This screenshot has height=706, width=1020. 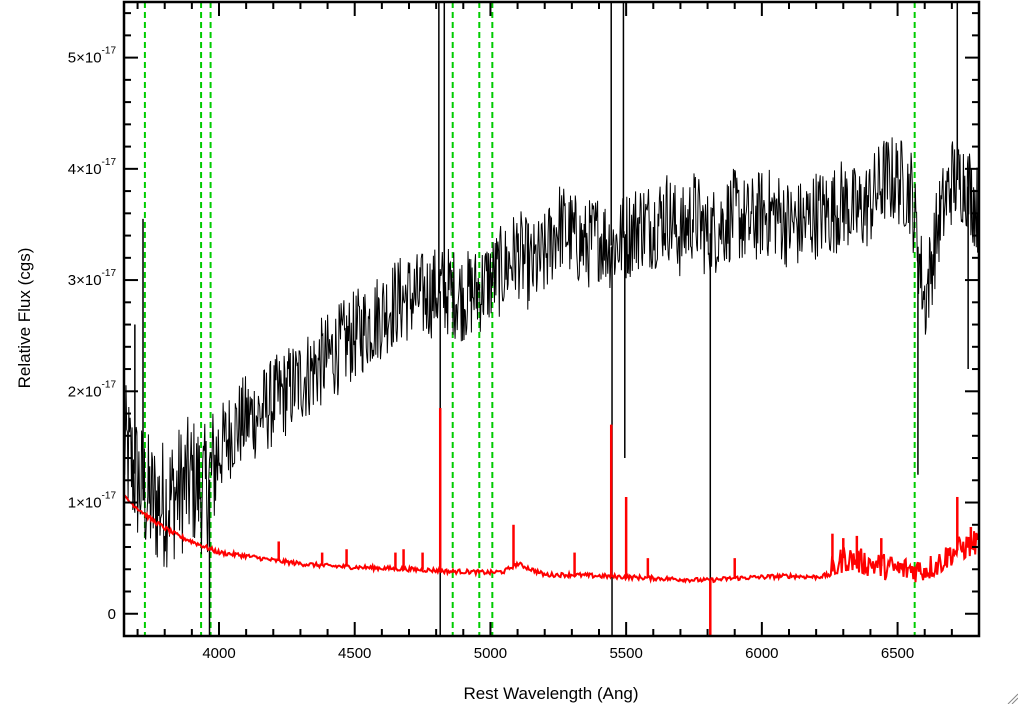 What do you see at coordinates (92, 56) in the screenshot?
I see `y-tick-label: 5×10⁻¹⁷` at bounding box center [92, 56].